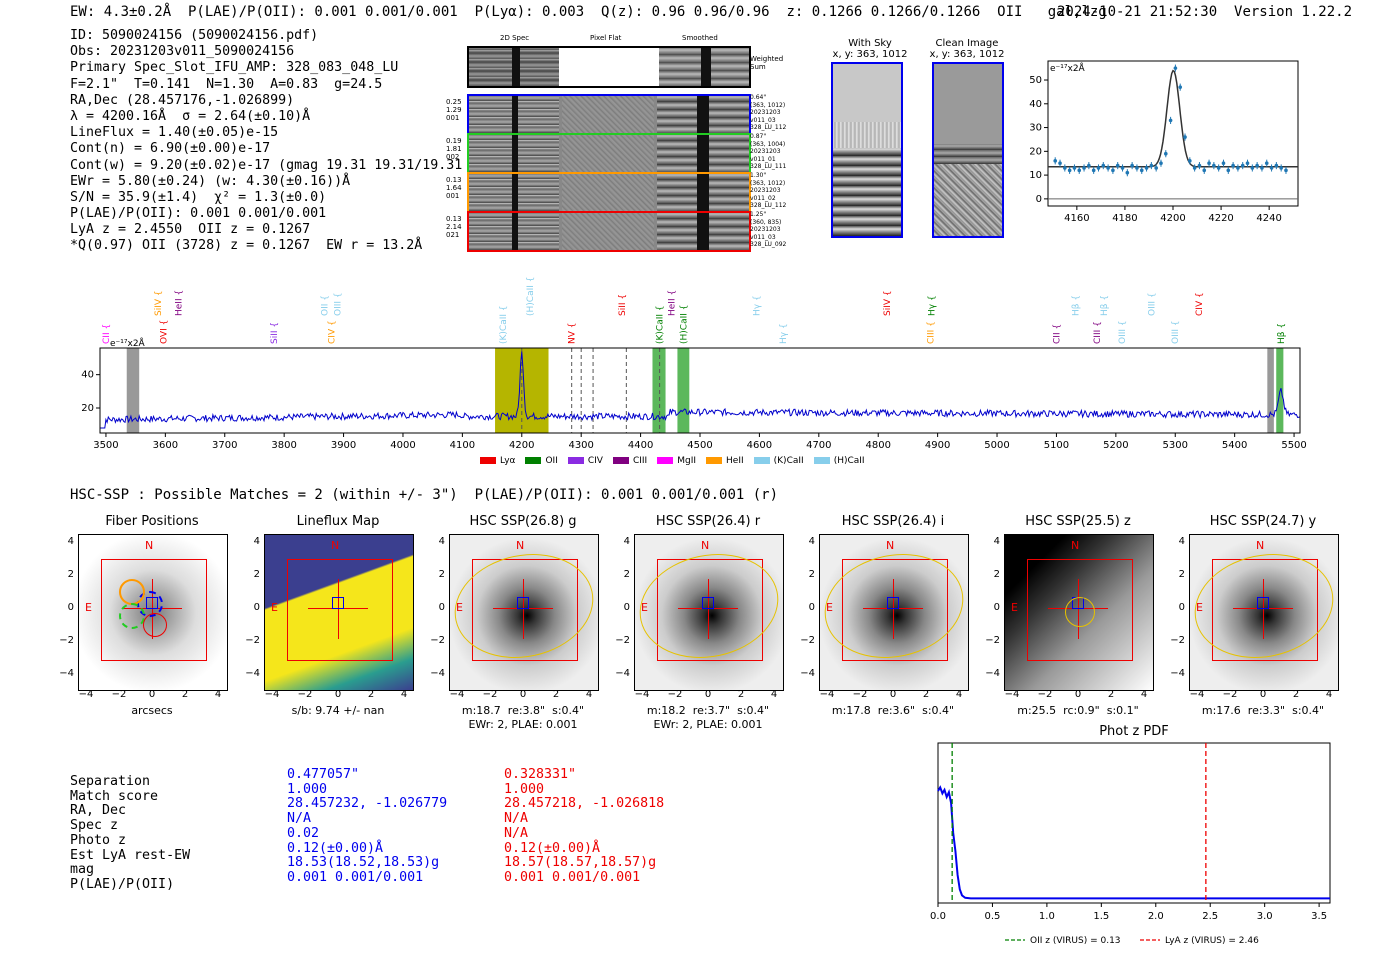 Image resolution: width=1400 pixels, height=953 pixels. Describe the element at coordinates (1056, 445) in the screenshot. I see `spectrum-xtick-label: 5100` at that location.